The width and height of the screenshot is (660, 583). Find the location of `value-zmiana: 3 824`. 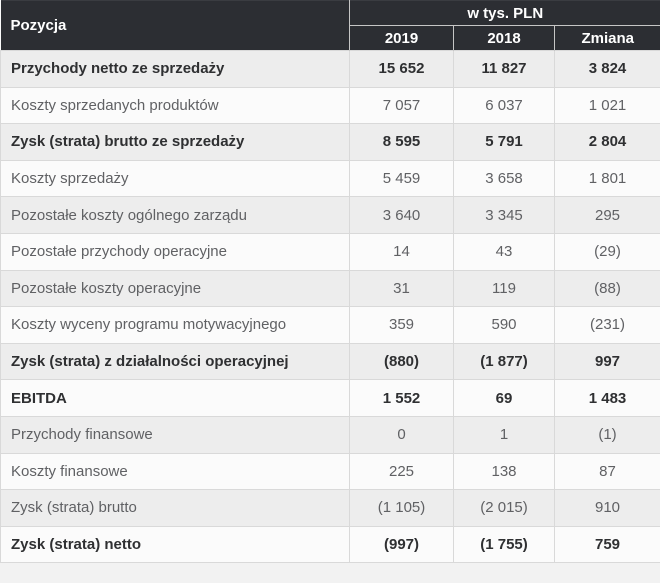

value-zmiana: 3 824 is located at coordinates (607, 69).